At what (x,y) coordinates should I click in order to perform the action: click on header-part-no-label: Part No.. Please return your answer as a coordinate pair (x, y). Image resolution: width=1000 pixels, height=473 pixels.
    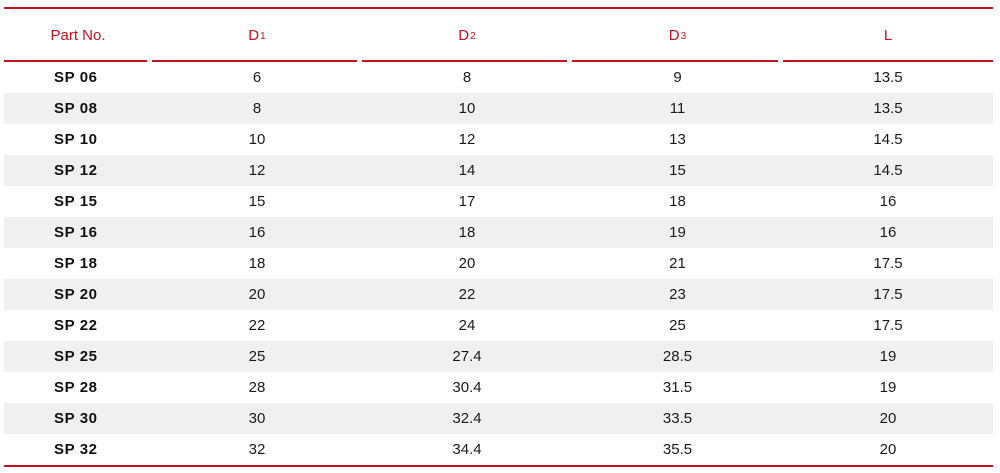
    Looking at the image, I should click on (78, 35).